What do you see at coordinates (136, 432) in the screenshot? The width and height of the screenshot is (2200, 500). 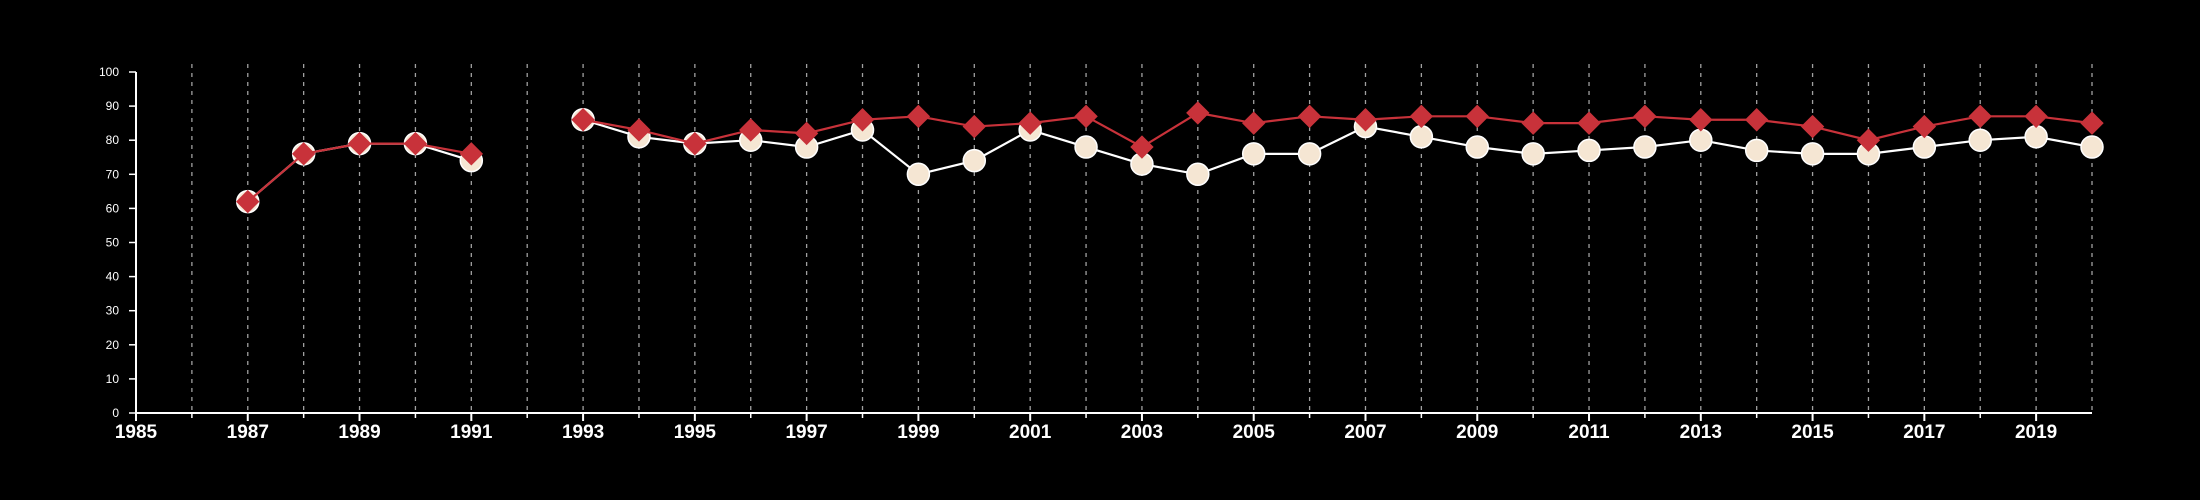 I see `x-tick-label: 1985` at bounding box center [136, 432].